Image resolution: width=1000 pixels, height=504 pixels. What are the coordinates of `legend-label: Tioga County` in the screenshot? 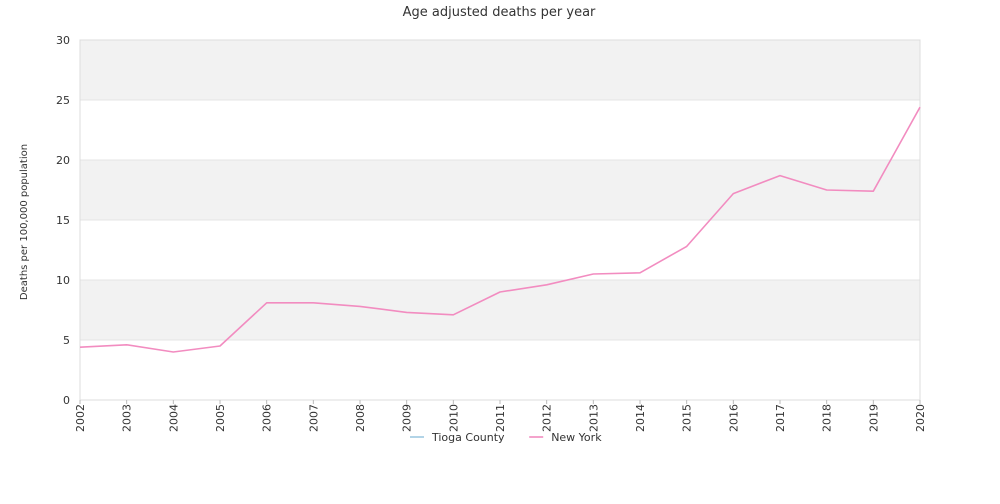 It's located at (468, 437).